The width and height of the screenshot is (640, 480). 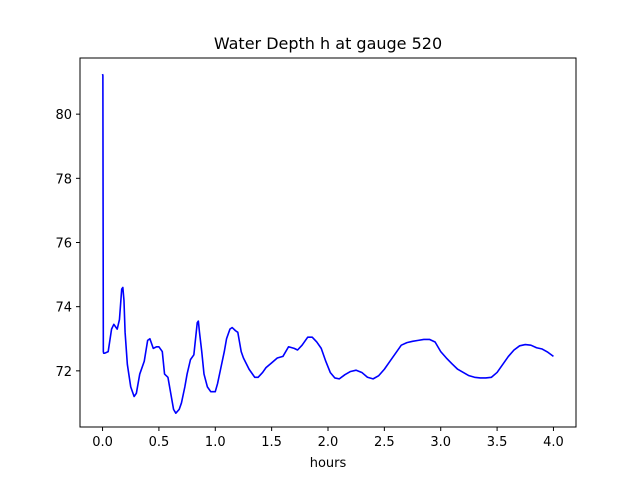 What do you see at coordinates (102, 442) in the screenshot?
I see `x-tick-label: 0.0` at bounding box center [102, 442].